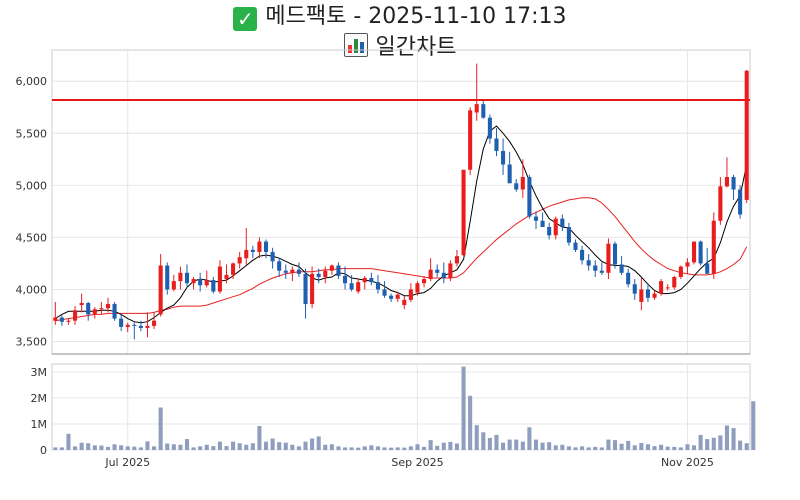 The width and height of the screenshot is (800, 500). Describe the element at coordinates (32, 81) in the screenshot. I see `price-tick-label: 6,000` at that location.